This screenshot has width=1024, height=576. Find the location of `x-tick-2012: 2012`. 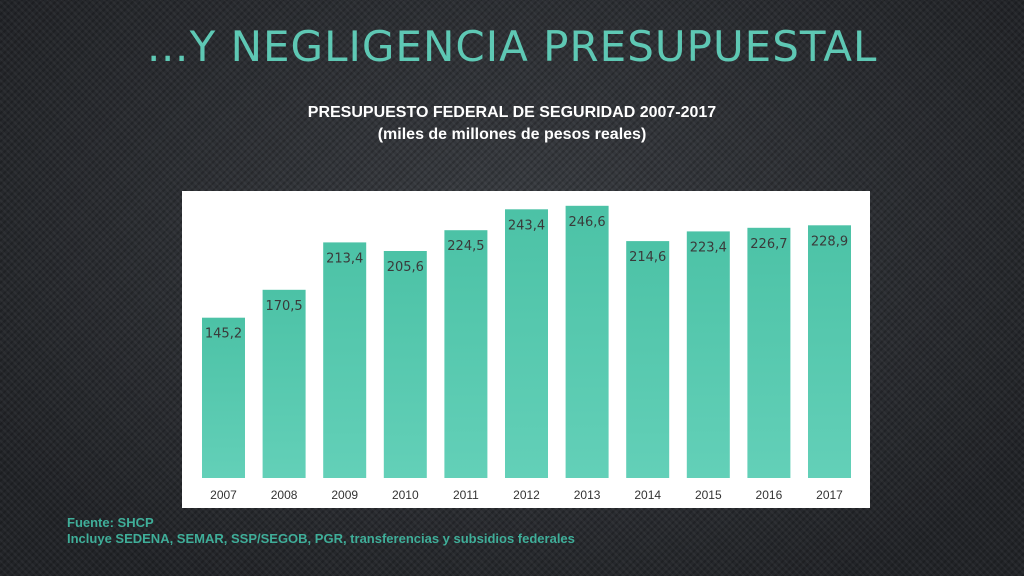

x-tick-2012: 2012 is located at coordinates (526, 495).